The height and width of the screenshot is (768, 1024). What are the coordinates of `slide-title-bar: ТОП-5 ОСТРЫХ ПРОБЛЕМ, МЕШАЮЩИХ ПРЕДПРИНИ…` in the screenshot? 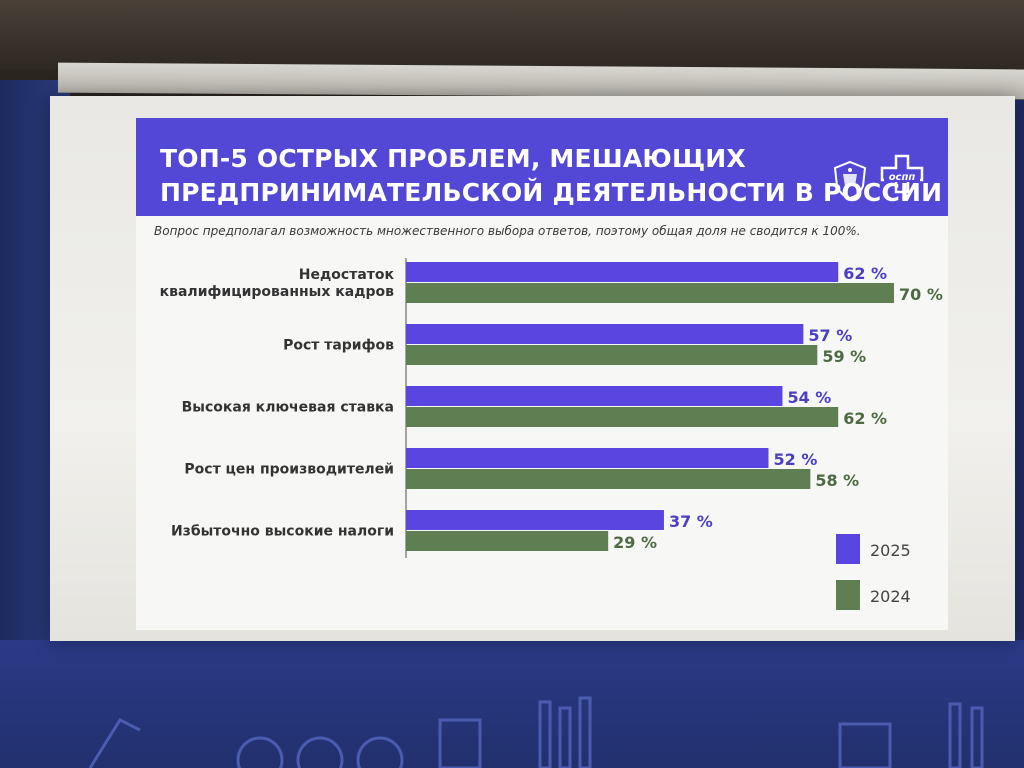 It's located at (542, 167).